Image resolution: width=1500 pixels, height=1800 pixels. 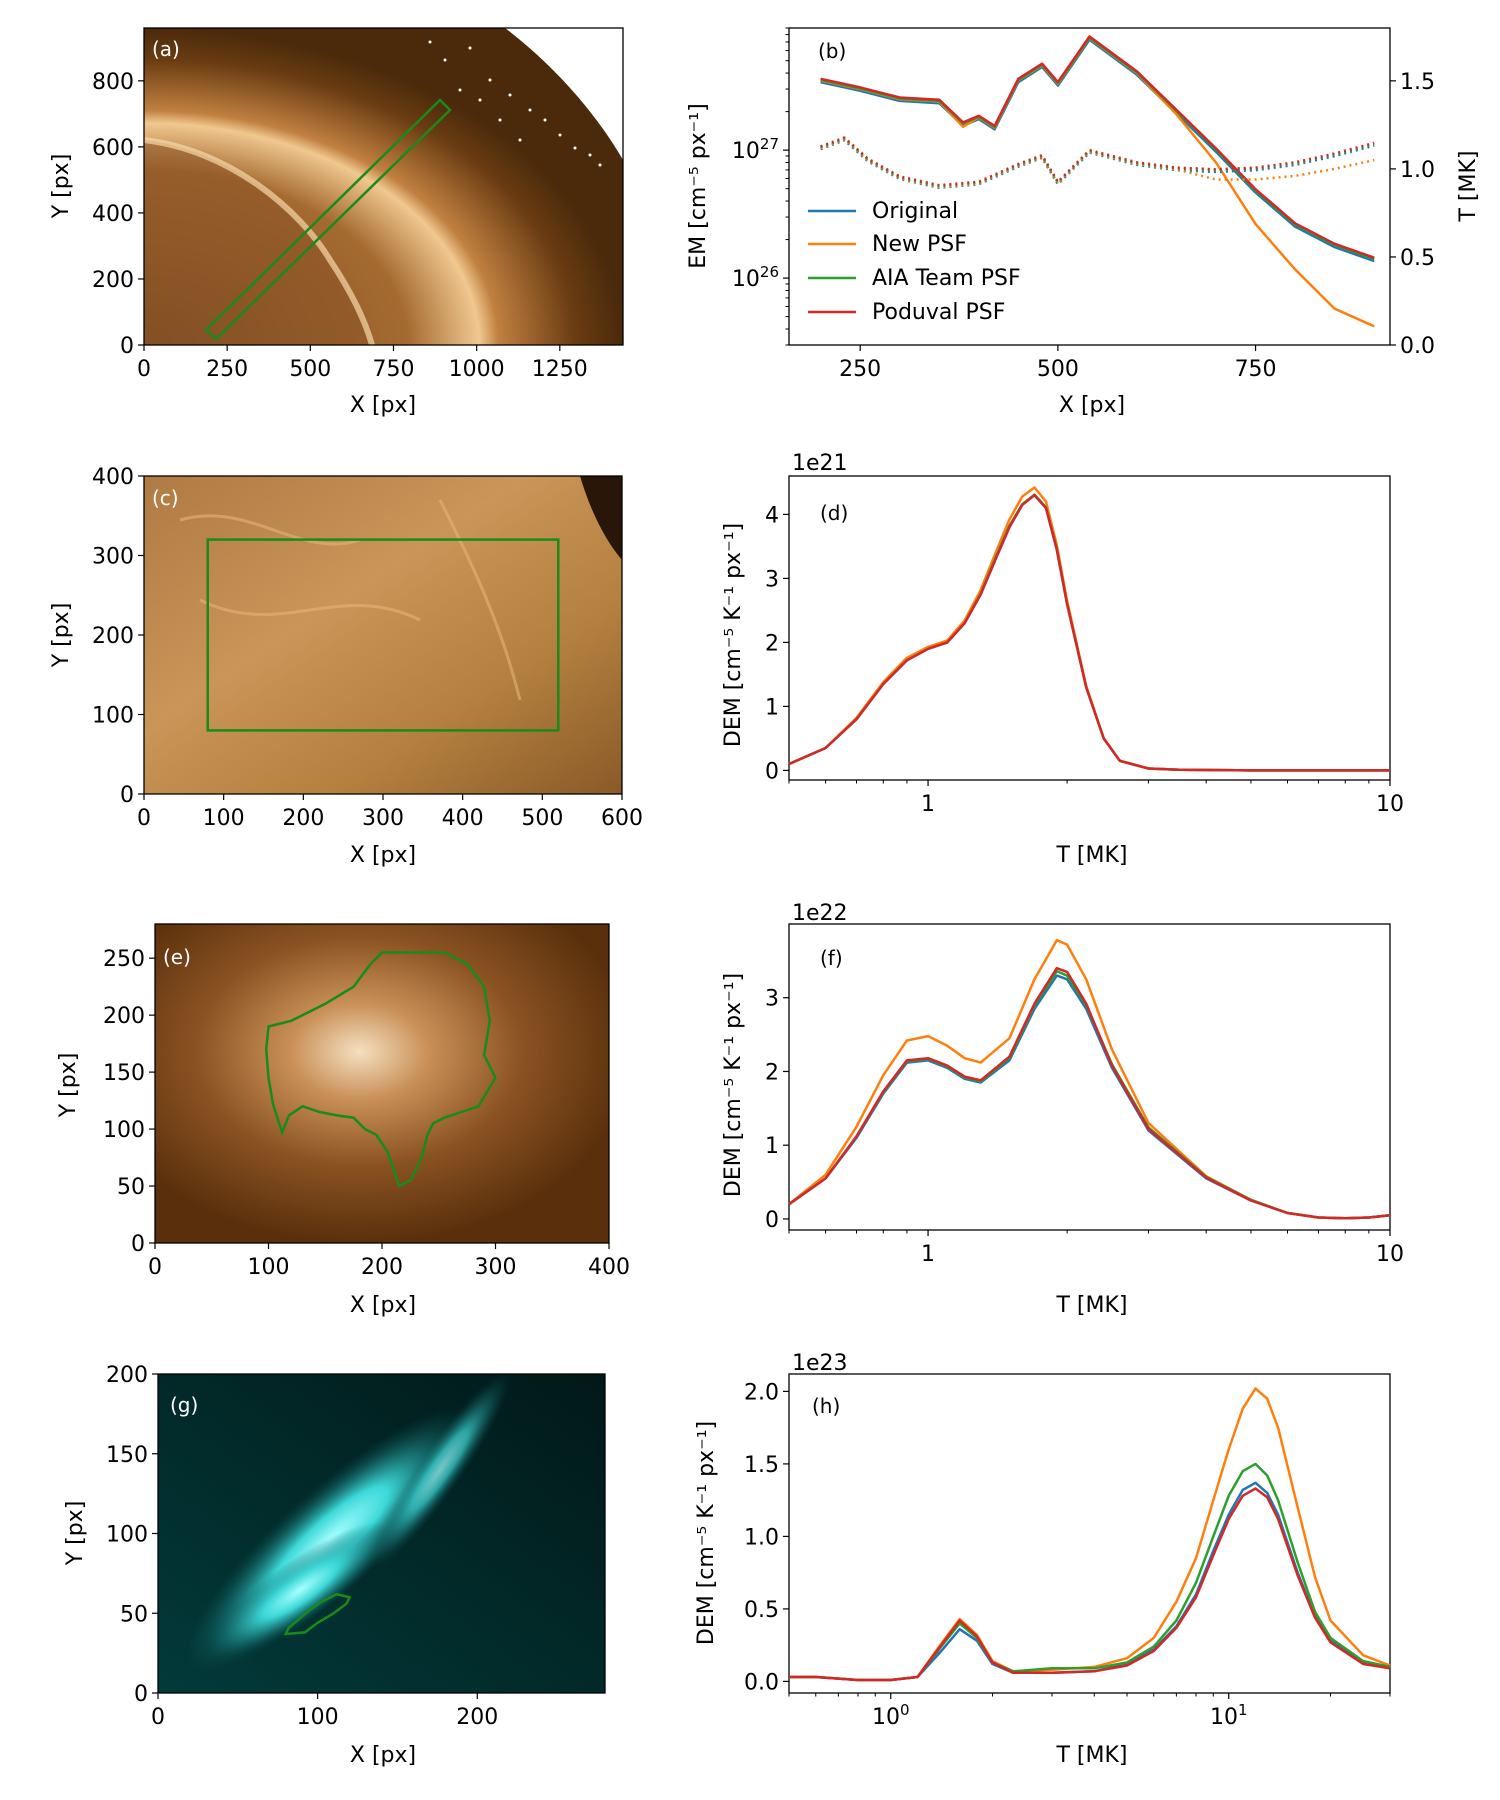 I want to click on y-tick-label-f: 2, so click(x=772, y=1072).